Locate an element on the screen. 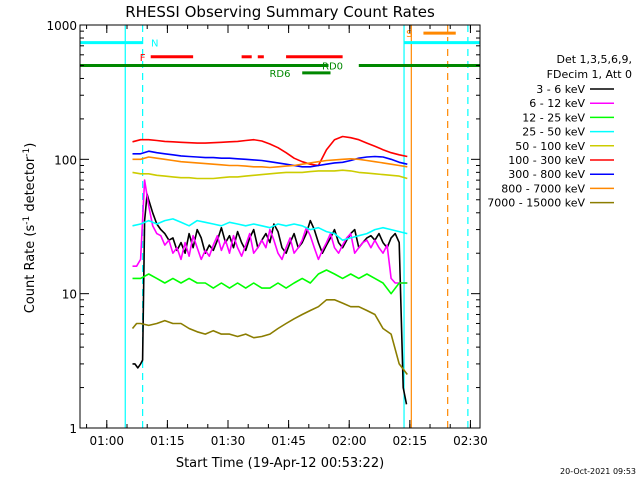 Image resolution: width=640 pixels, height=480 pixels. legend-label-8: 7000 - 15000 keV is located at coordinates (536, 203).